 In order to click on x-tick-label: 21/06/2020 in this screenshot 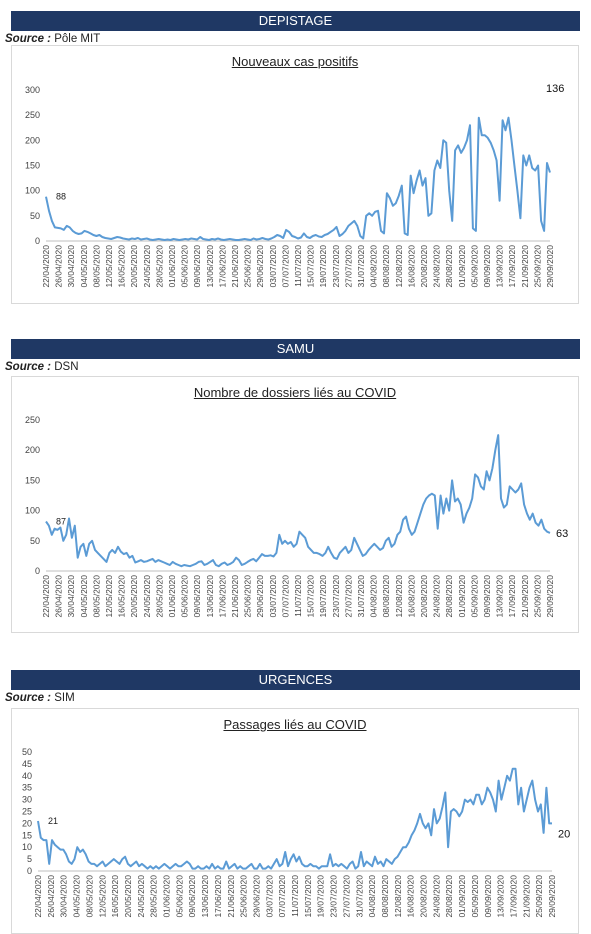, I will do `click(231, 896)`.